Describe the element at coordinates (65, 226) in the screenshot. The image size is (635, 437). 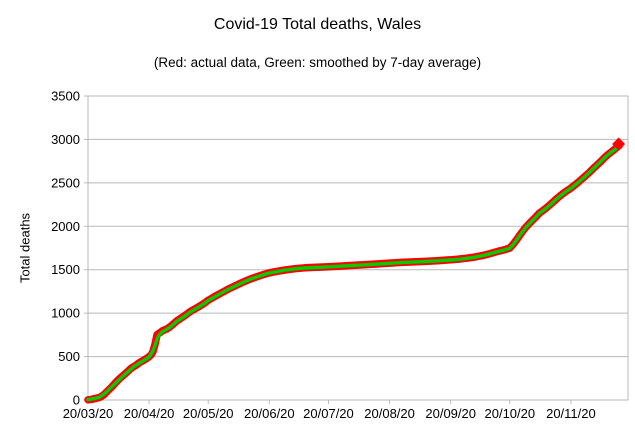
I see `y-tick-label: 2000` at that location.